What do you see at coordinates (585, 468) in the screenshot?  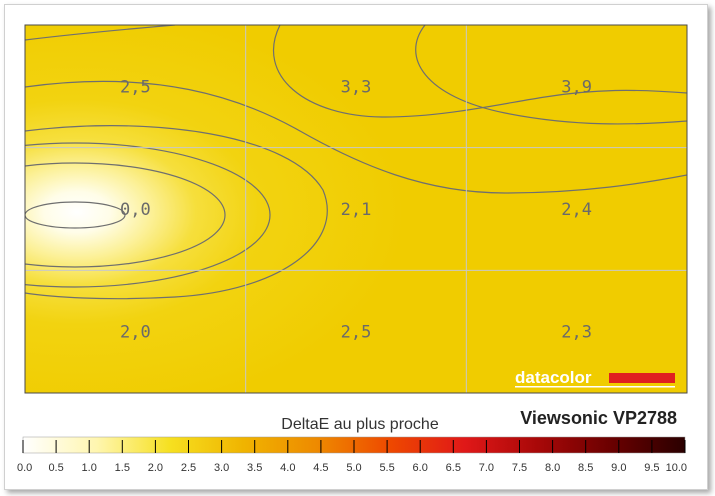 I see `colorbar-tick-label: 8.5` at bounding box center [585, 468].